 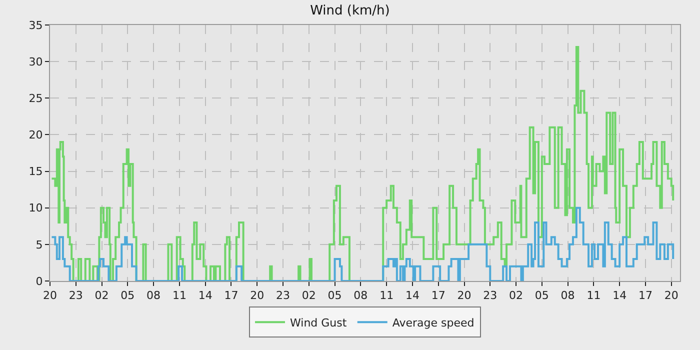 What do you see at coordinates (35, 135) in the screenshot?
I see `y-tick-label: 20` at bounding box center [35, 135].